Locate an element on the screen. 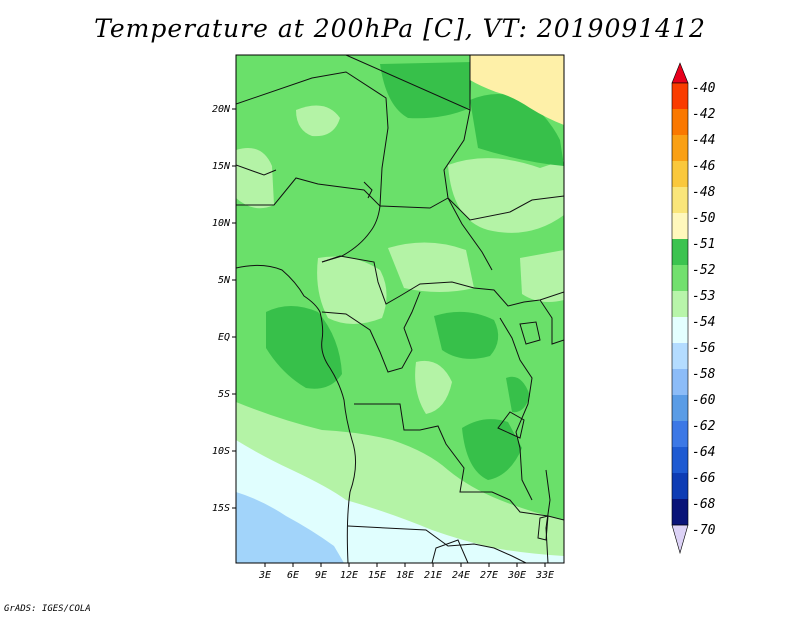 This screenshot has width=800, height=618. grads-credit: GrADS: IGES/COLA is located at coordinates (47, 609).